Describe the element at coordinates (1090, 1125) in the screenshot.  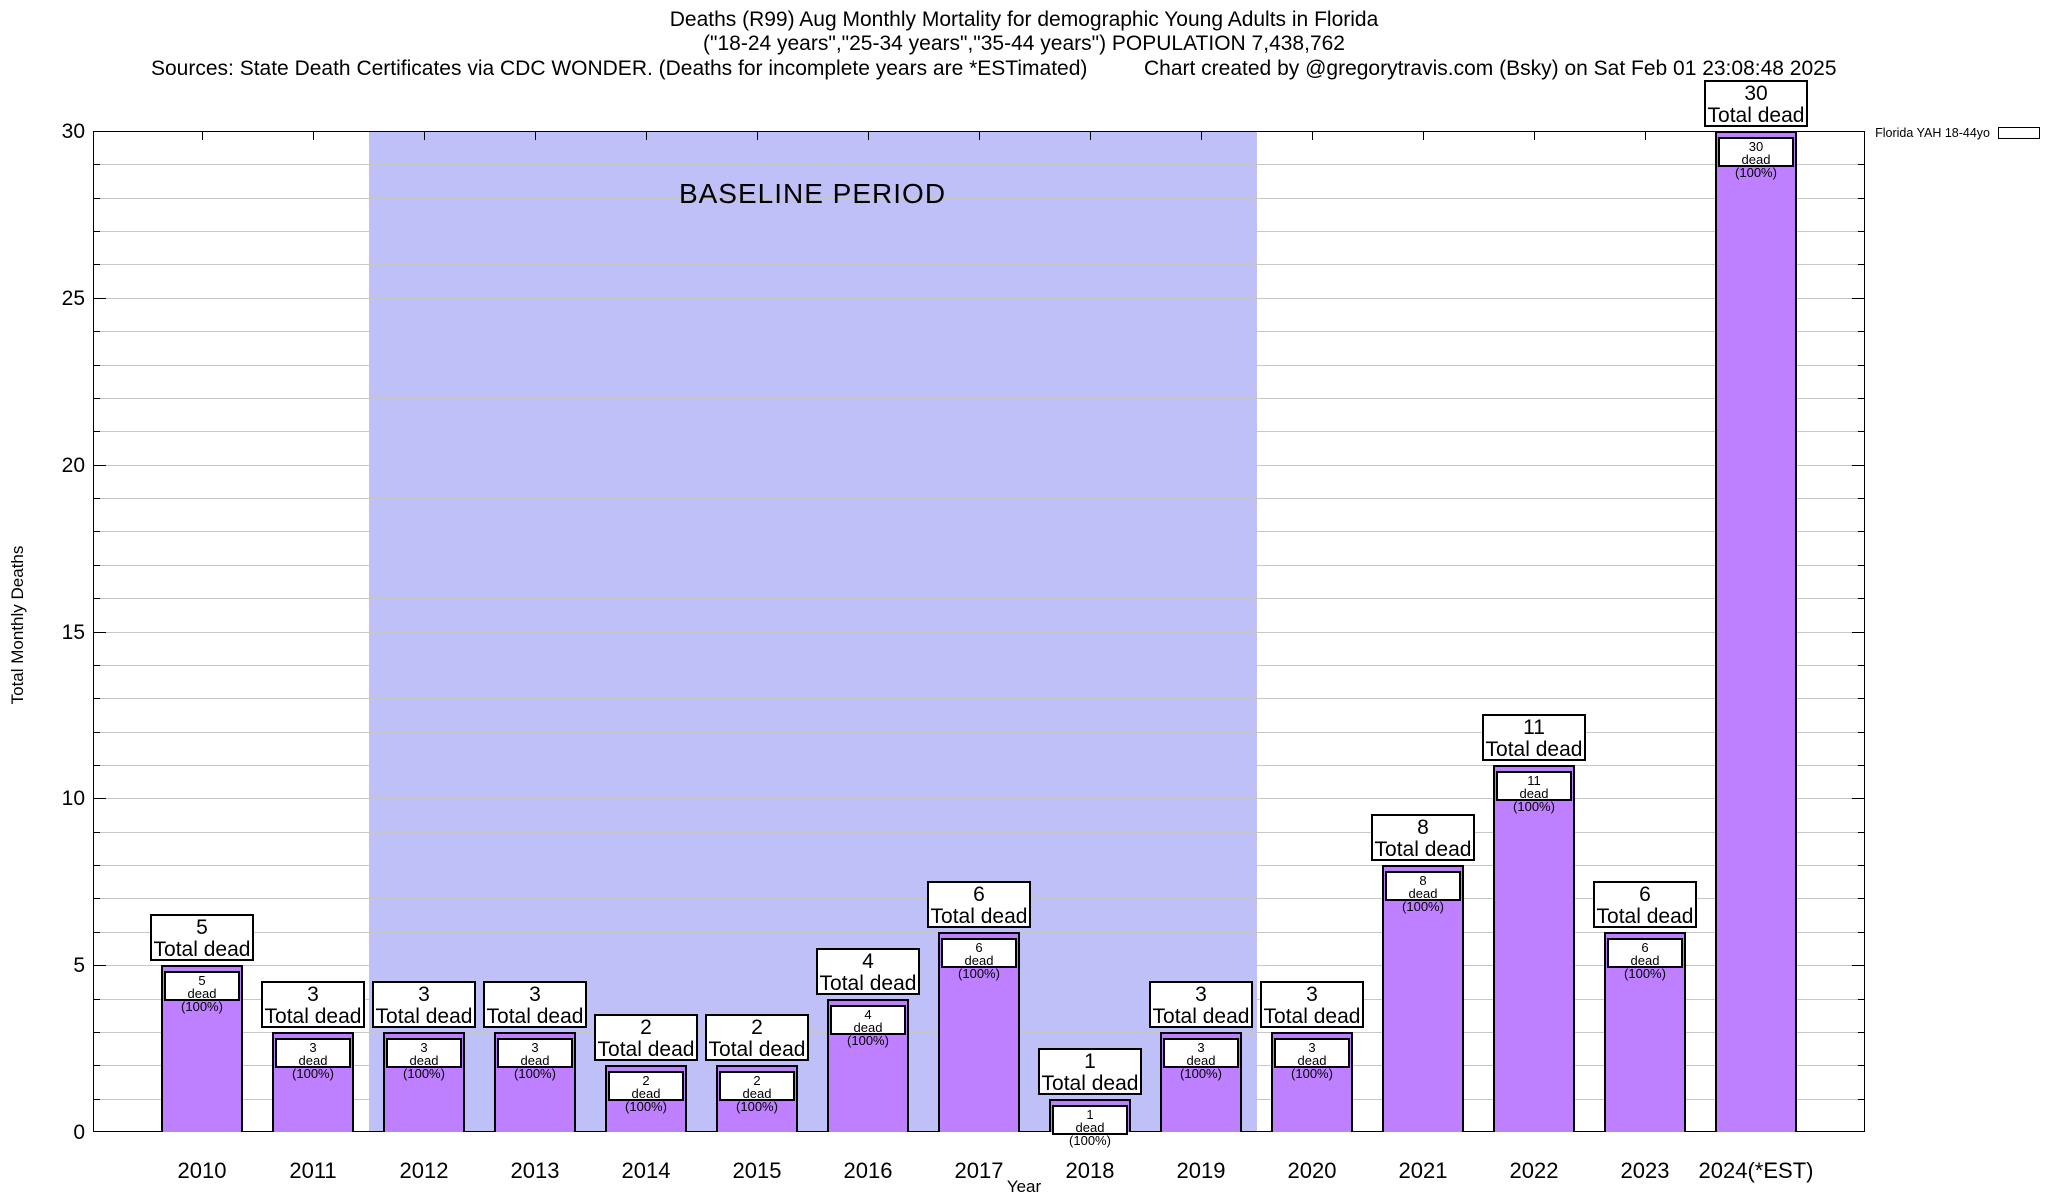
I see `bar-inner-label-2018: 1 dead (100%)` at that location.